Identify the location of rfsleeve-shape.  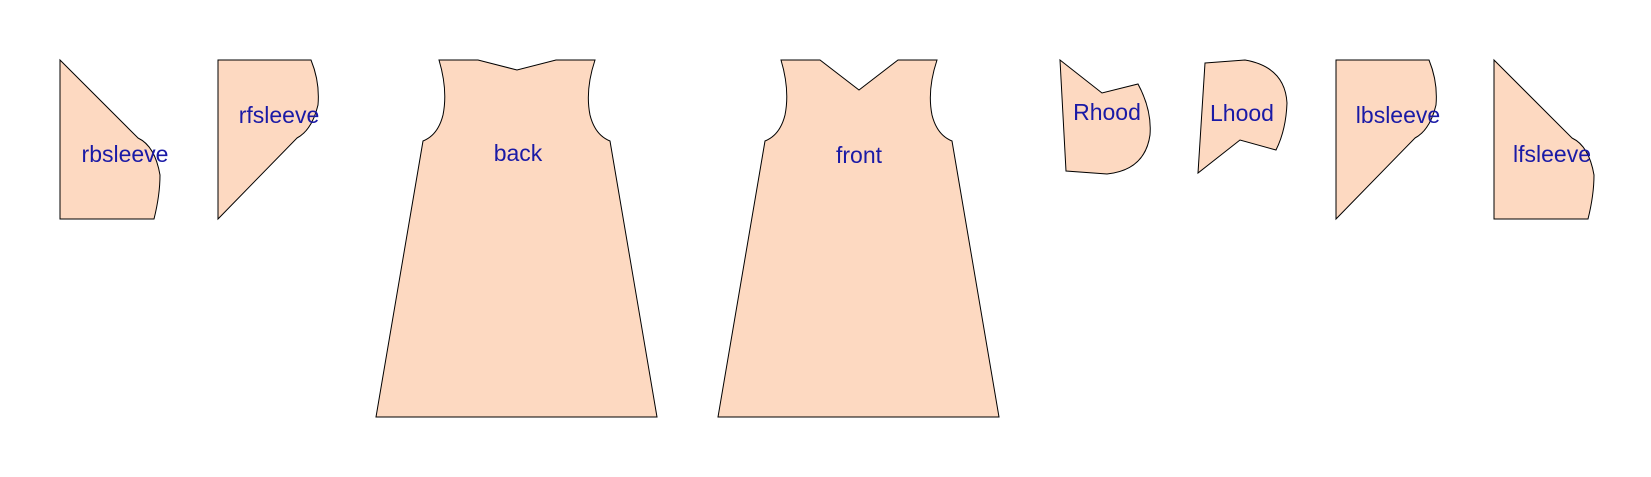
(268, 140).